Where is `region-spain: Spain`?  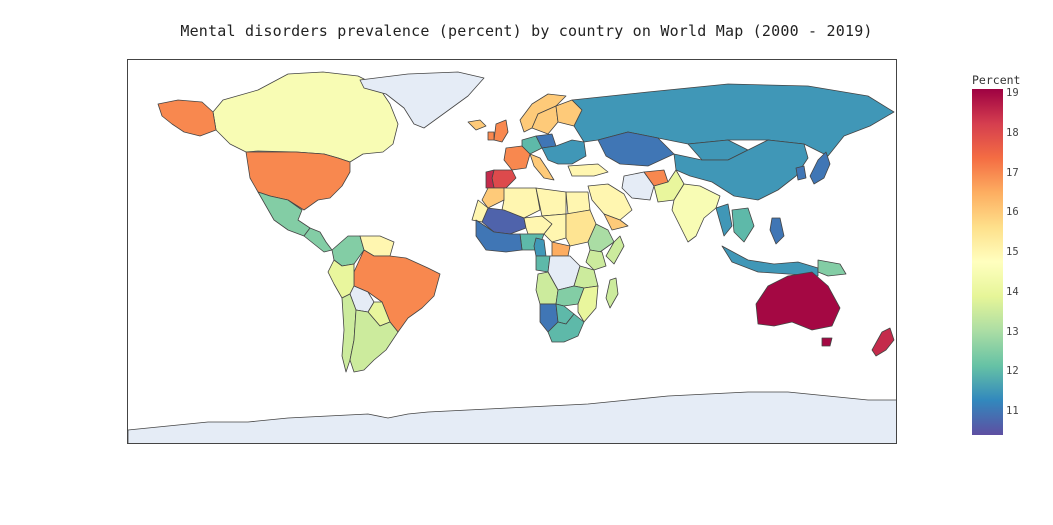
region-spain: Spain is located at coordinates (504, 179).